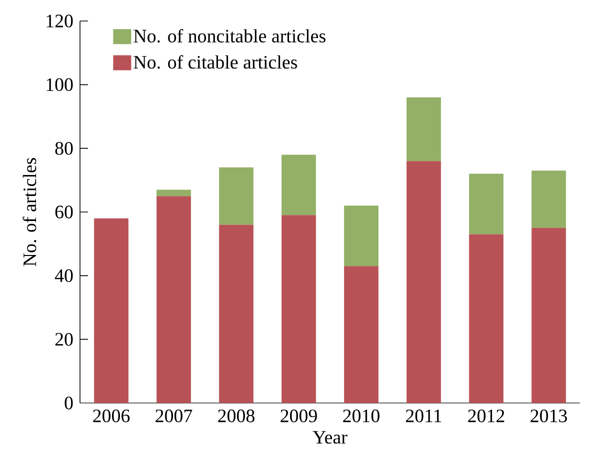  I want to click on x-tick-label: 2010, so click(361, 416).